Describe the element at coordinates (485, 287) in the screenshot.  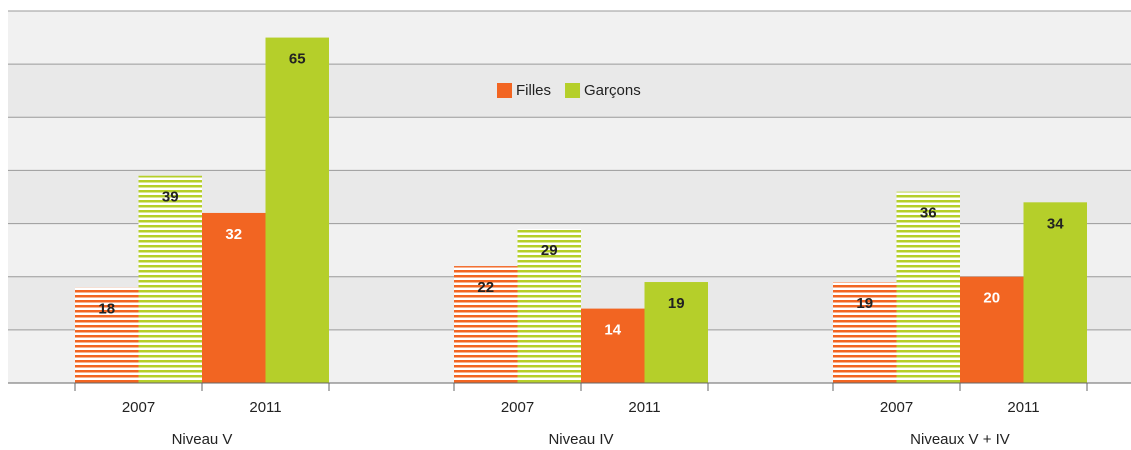
I see `value-label: 22` at that location.